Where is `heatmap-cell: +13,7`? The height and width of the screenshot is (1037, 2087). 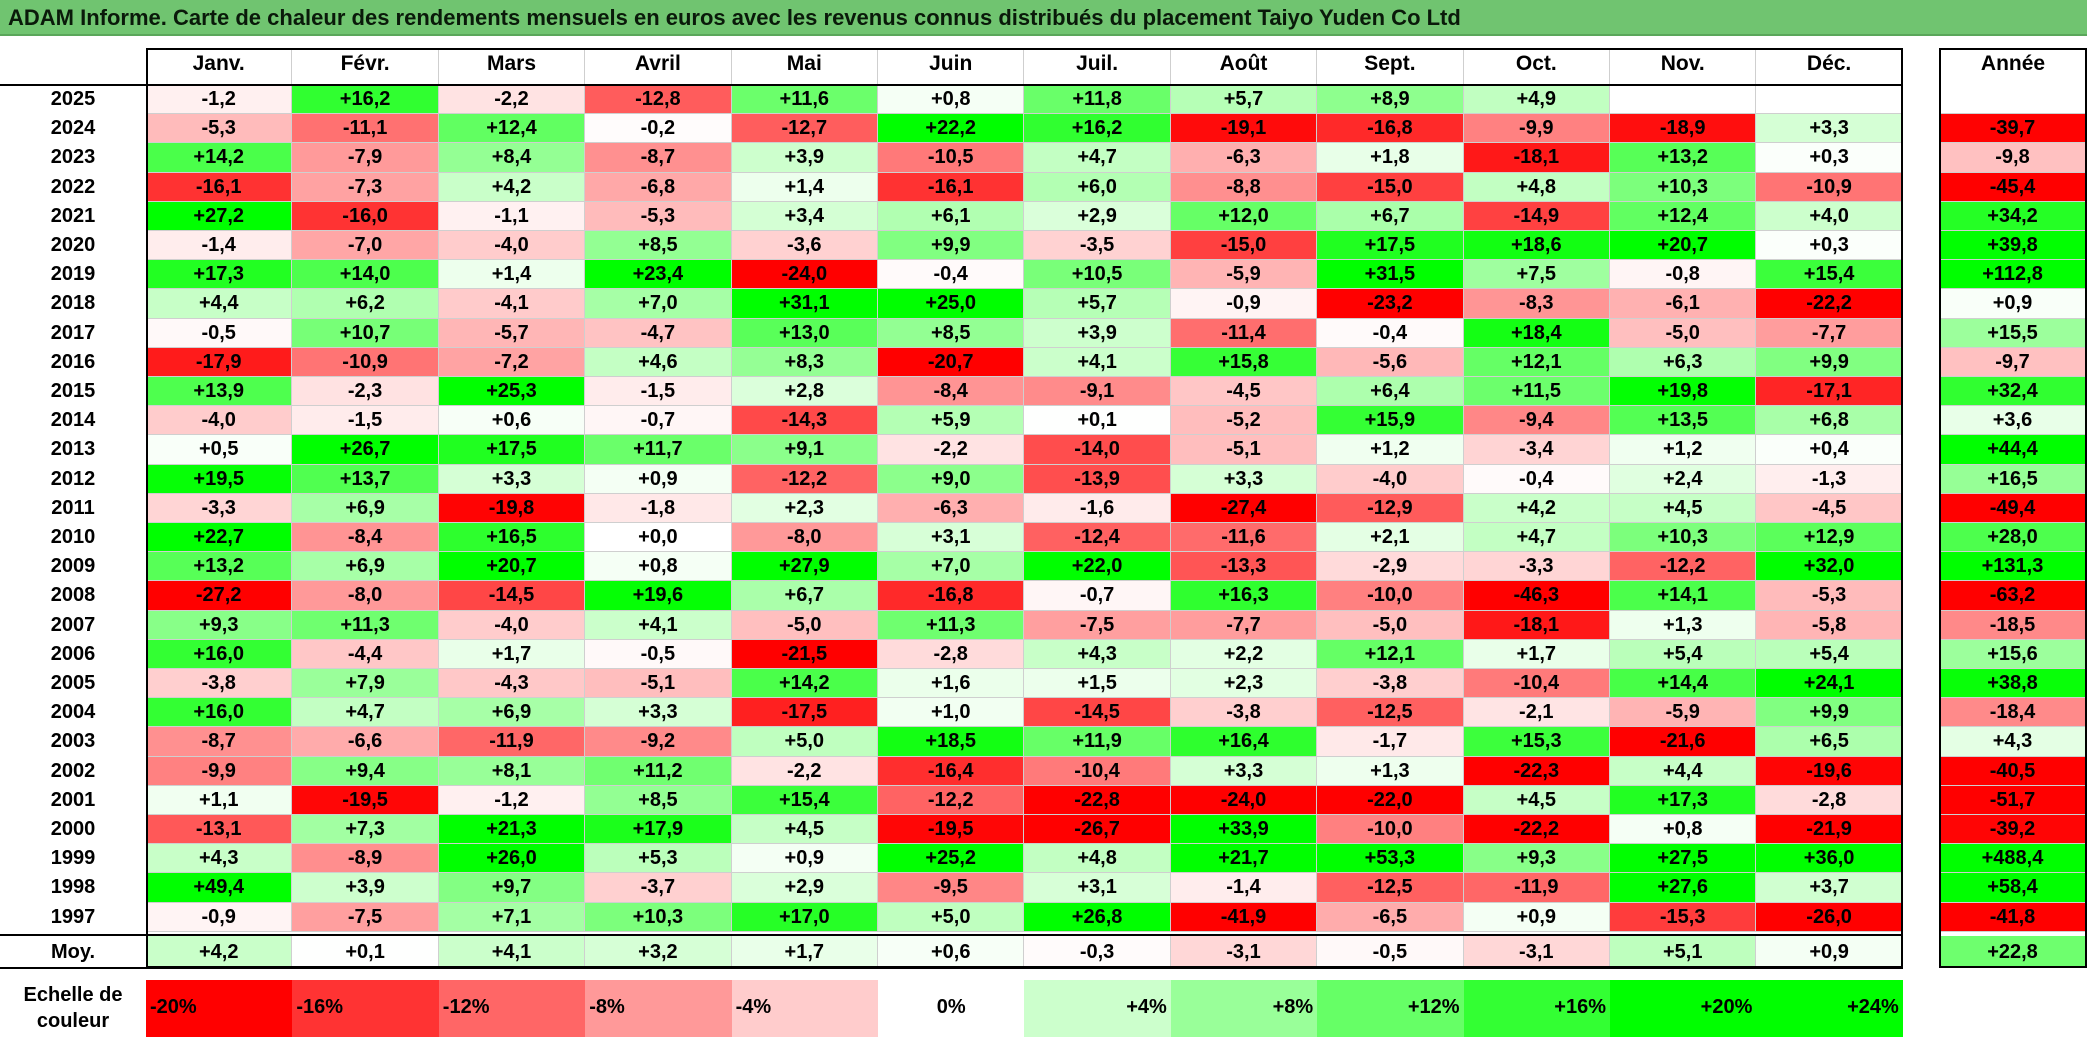 heatmap-cell: +13,7 is located at coordinates (365, 479).